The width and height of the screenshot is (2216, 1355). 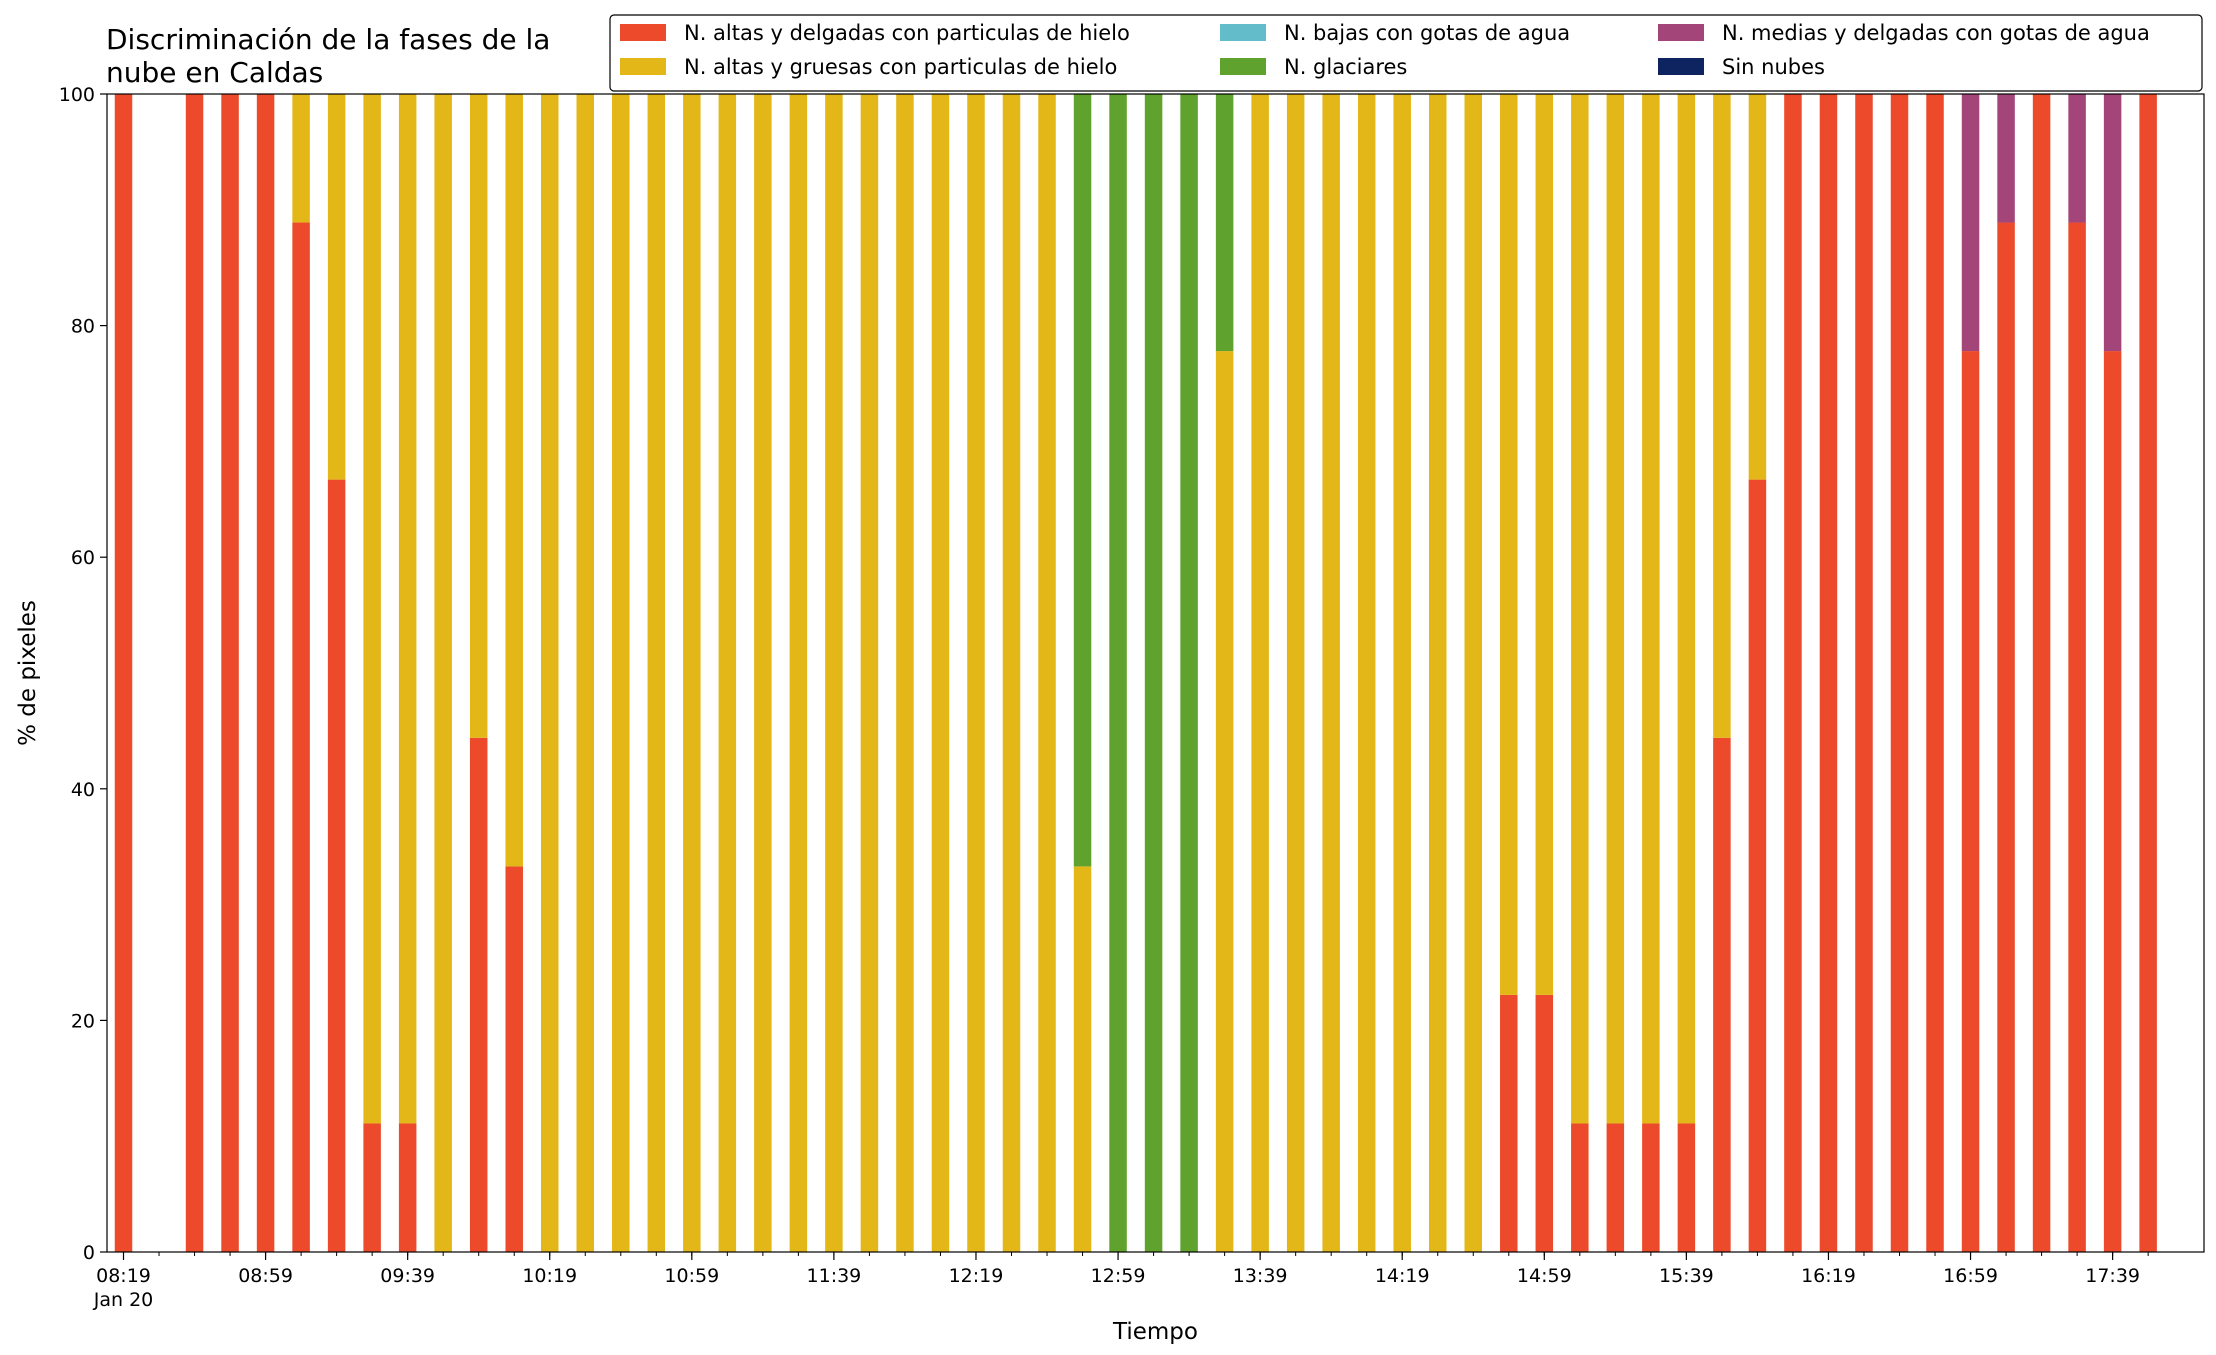 What do you see at coordinates (77, 95) in the screenshot?
I see `y-tick-label: 100` at bounding box center [77, 95].